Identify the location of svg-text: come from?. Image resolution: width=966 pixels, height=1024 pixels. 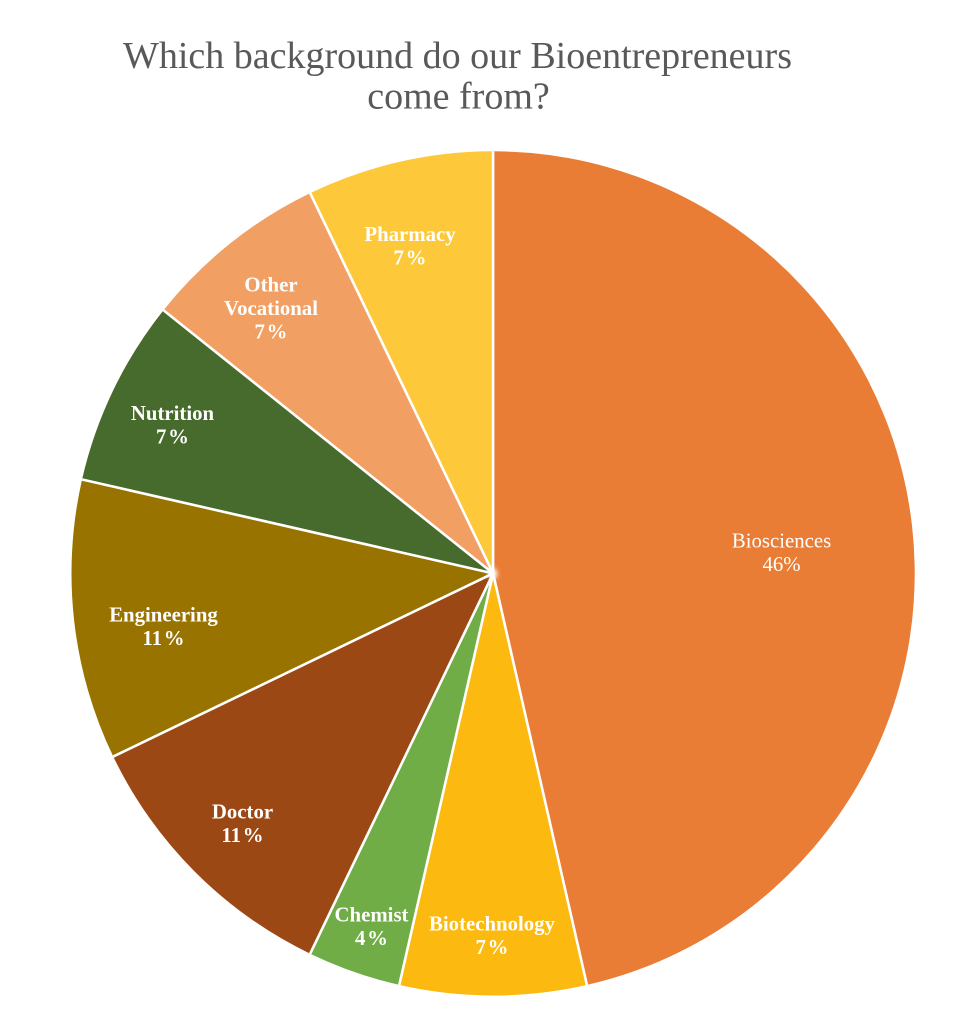
(458, 97).